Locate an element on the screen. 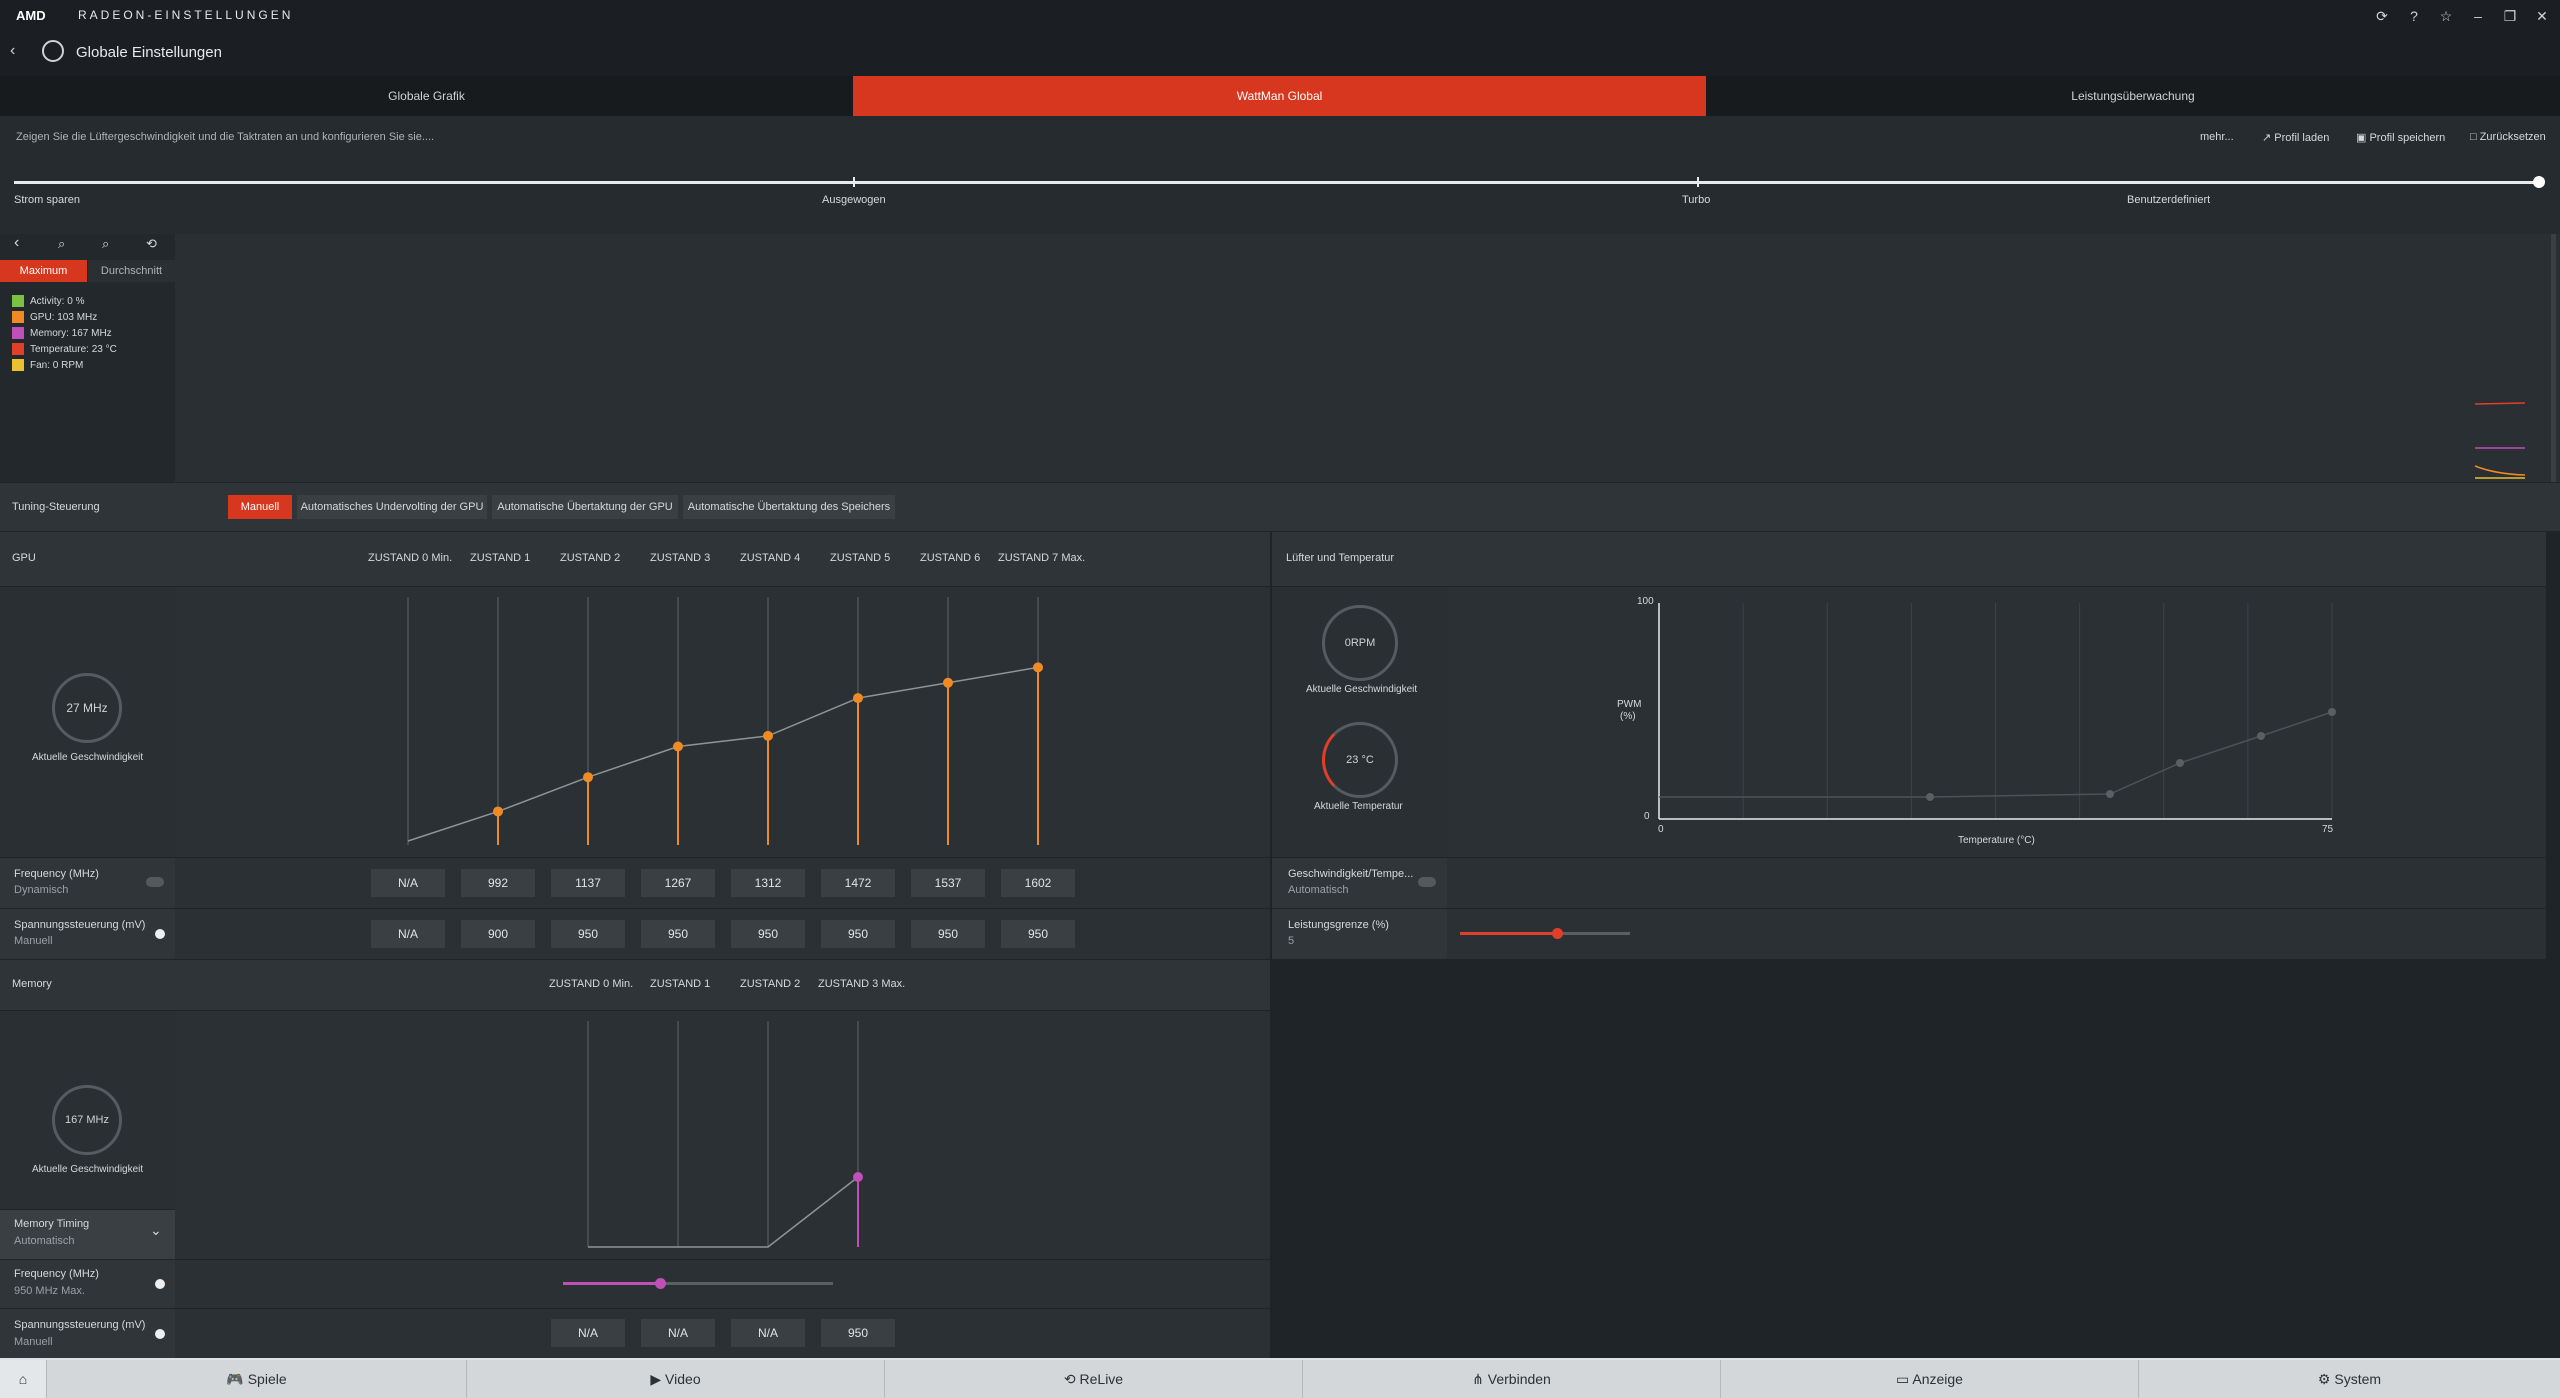 The width and height of the screenshot is (2560, 1398). restore-icon: ❐ is located at coordinates (2510, 16).